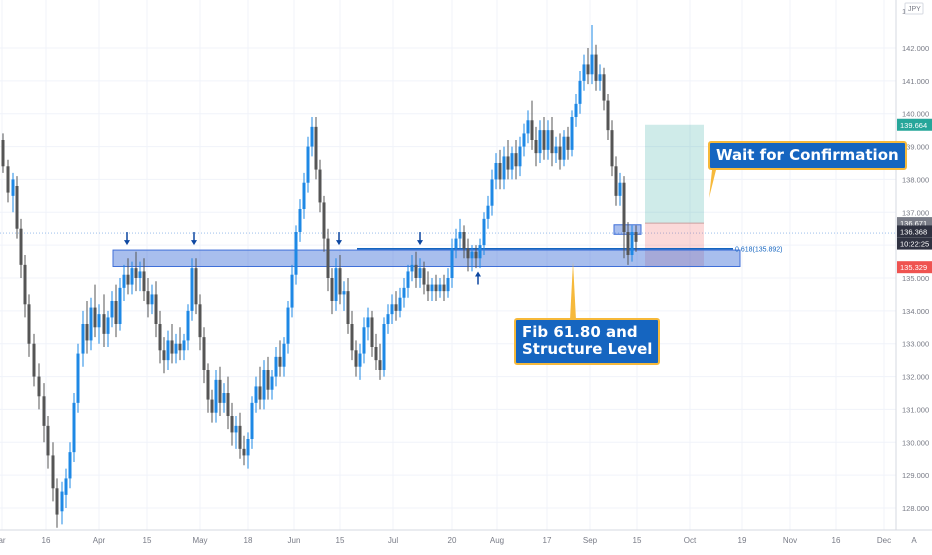 The height and width of the screenshot is (555, 932). Describe the element at coordinates (913, 223) in the screenshot. I see `entry-price-tag: 136.671` at that location.